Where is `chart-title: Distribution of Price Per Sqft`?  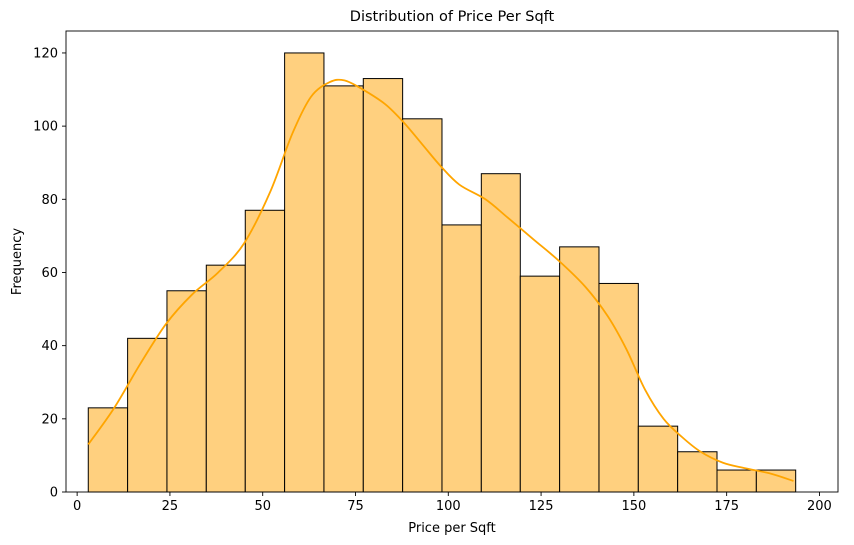 chart-title: Distribution of Price Per Sqft is located at coordinates (452, 17).